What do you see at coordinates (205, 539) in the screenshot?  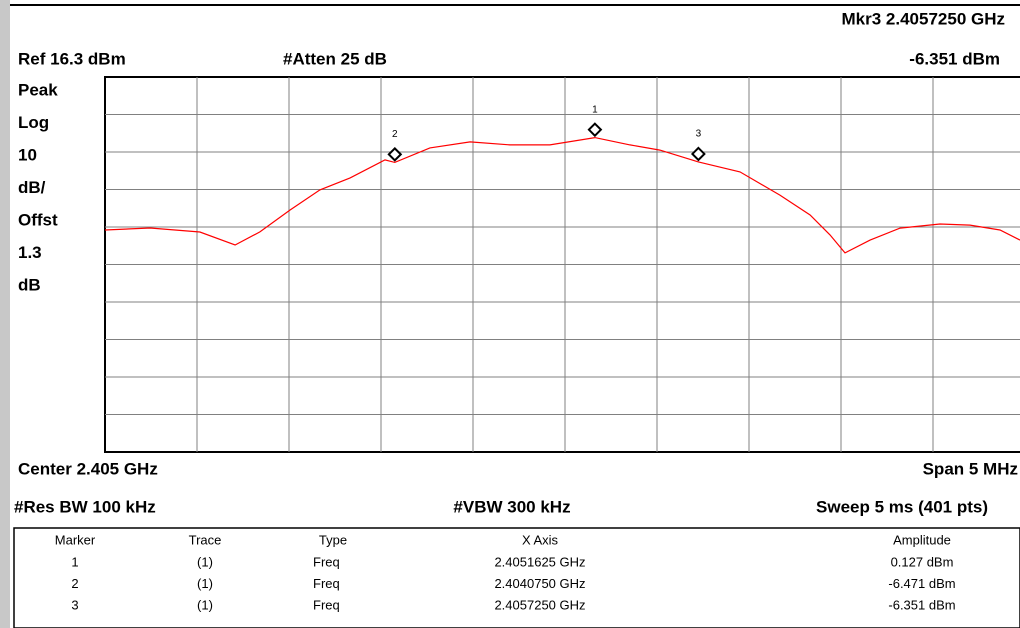 I see `column-header: Trace` at bounding box center [205, 539].